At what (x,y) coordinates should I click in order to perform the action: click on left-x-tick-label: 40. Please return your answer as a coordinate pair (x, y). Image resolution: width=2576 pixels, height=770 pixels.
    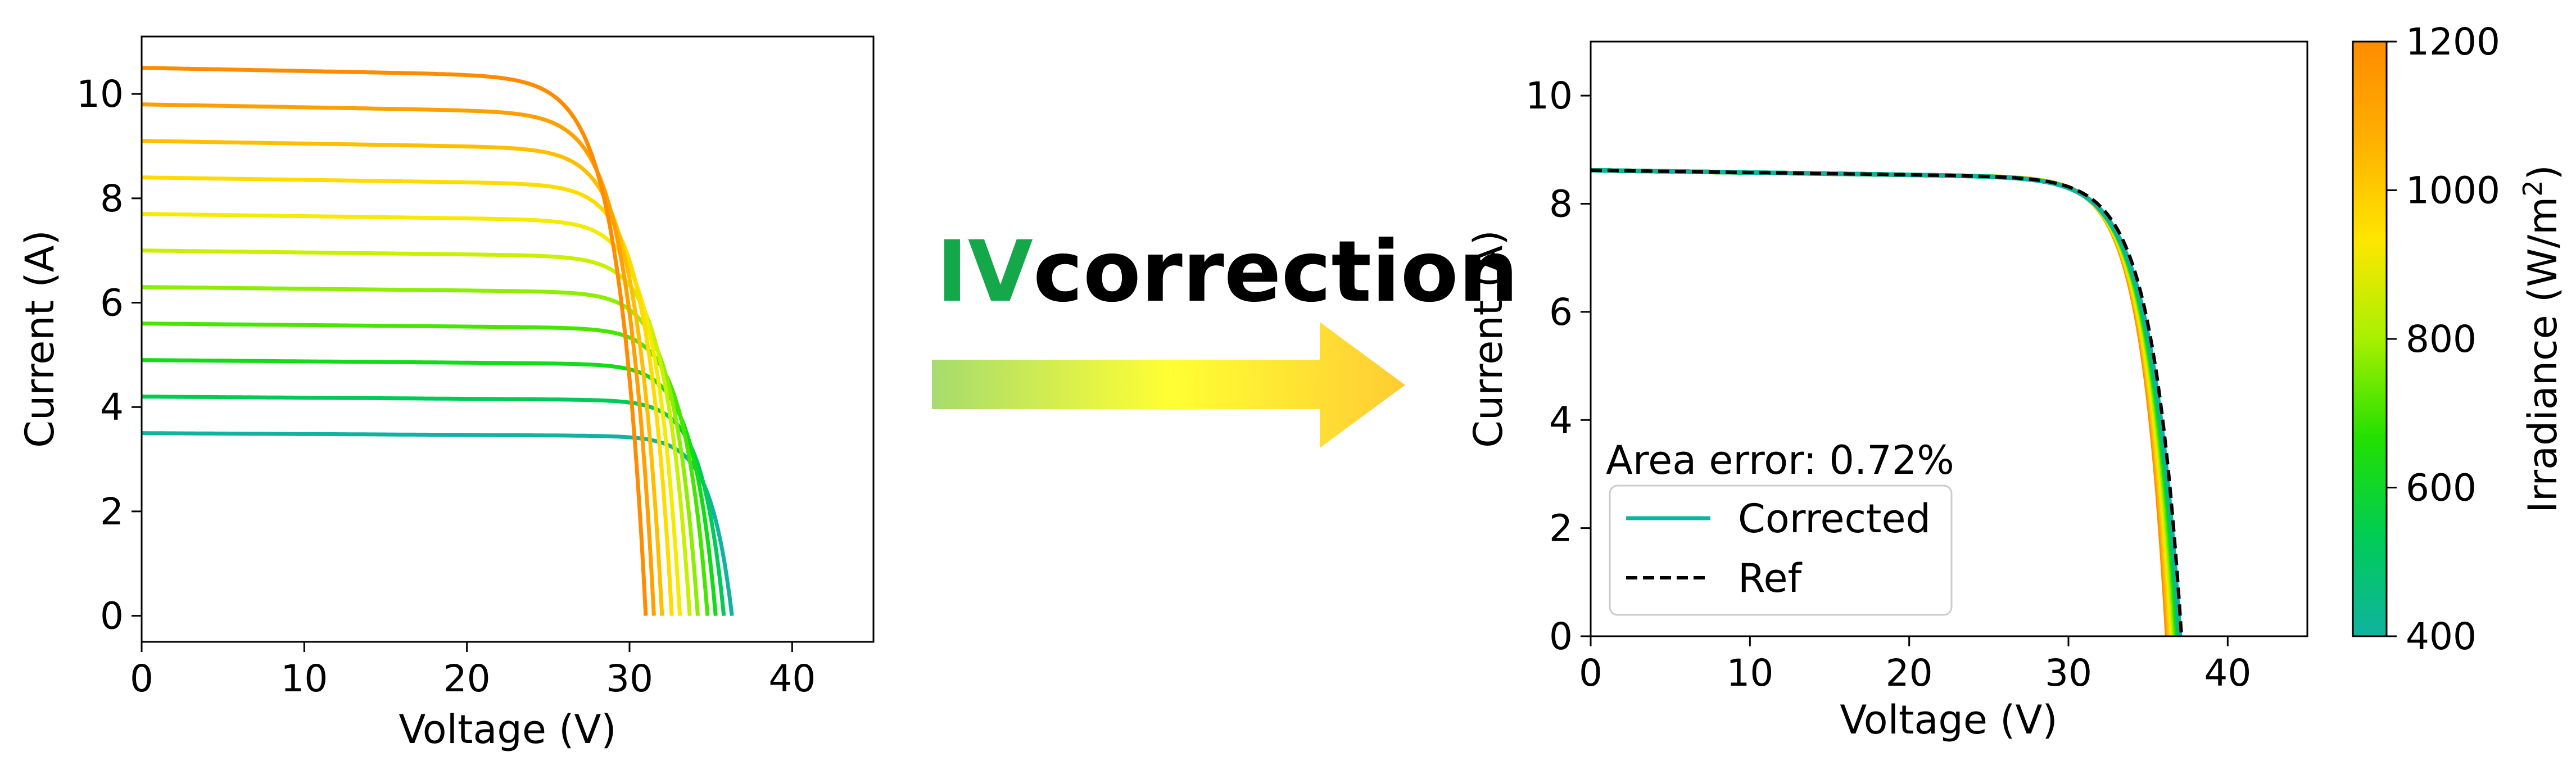
    Looking at the image, I should click on (792, 678).